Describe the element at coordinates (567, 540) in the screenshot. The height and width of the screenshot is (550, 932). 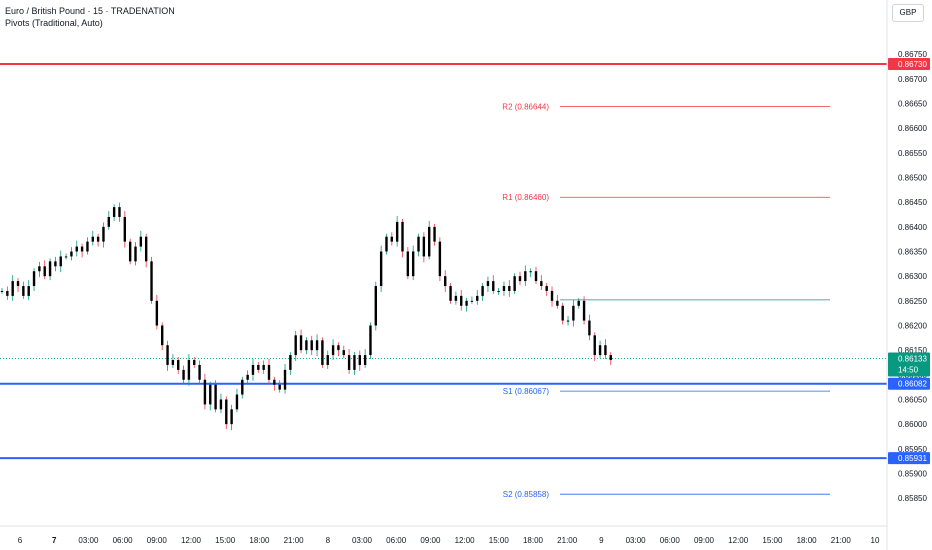
I see `time-tick-label: 21:00` at that location.